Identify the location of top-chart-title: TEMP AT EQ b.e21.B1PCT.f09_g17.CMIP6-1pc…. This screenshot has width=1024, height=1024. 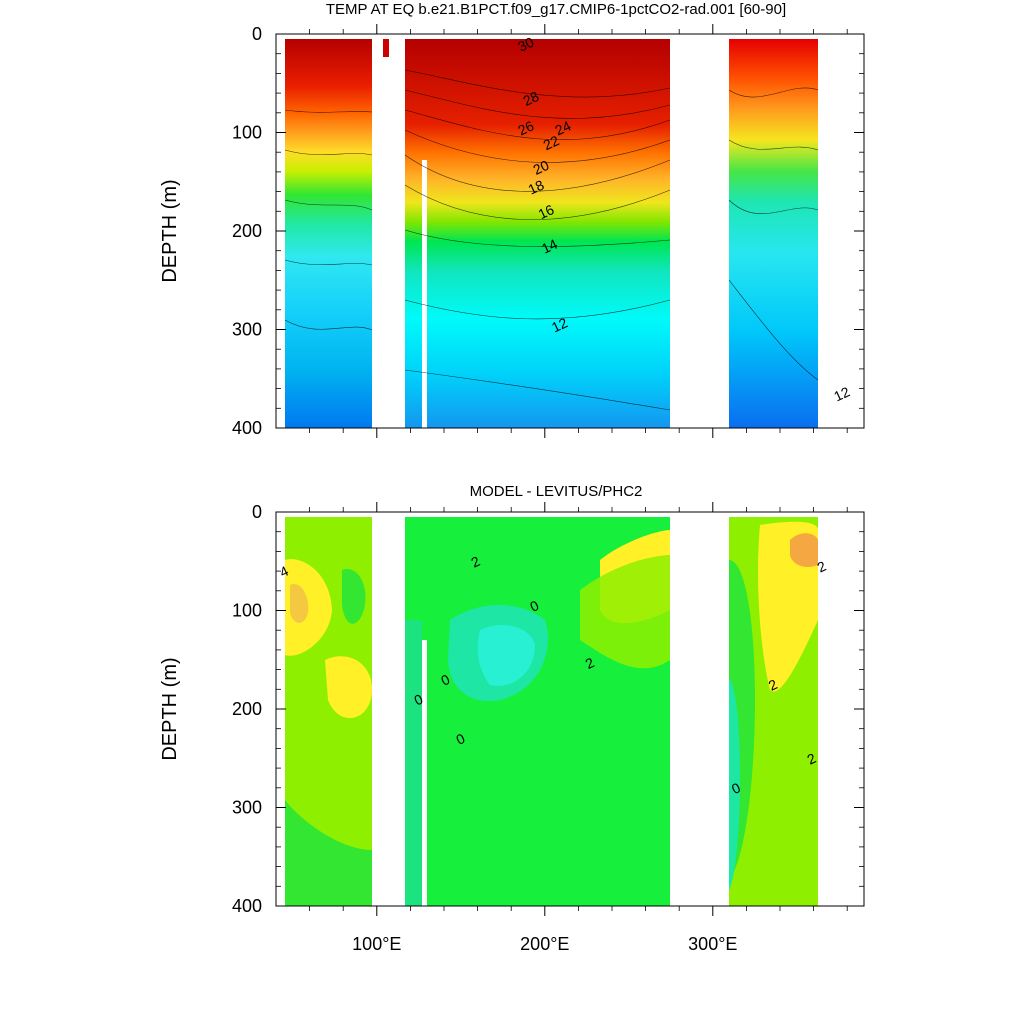
(556, 9).